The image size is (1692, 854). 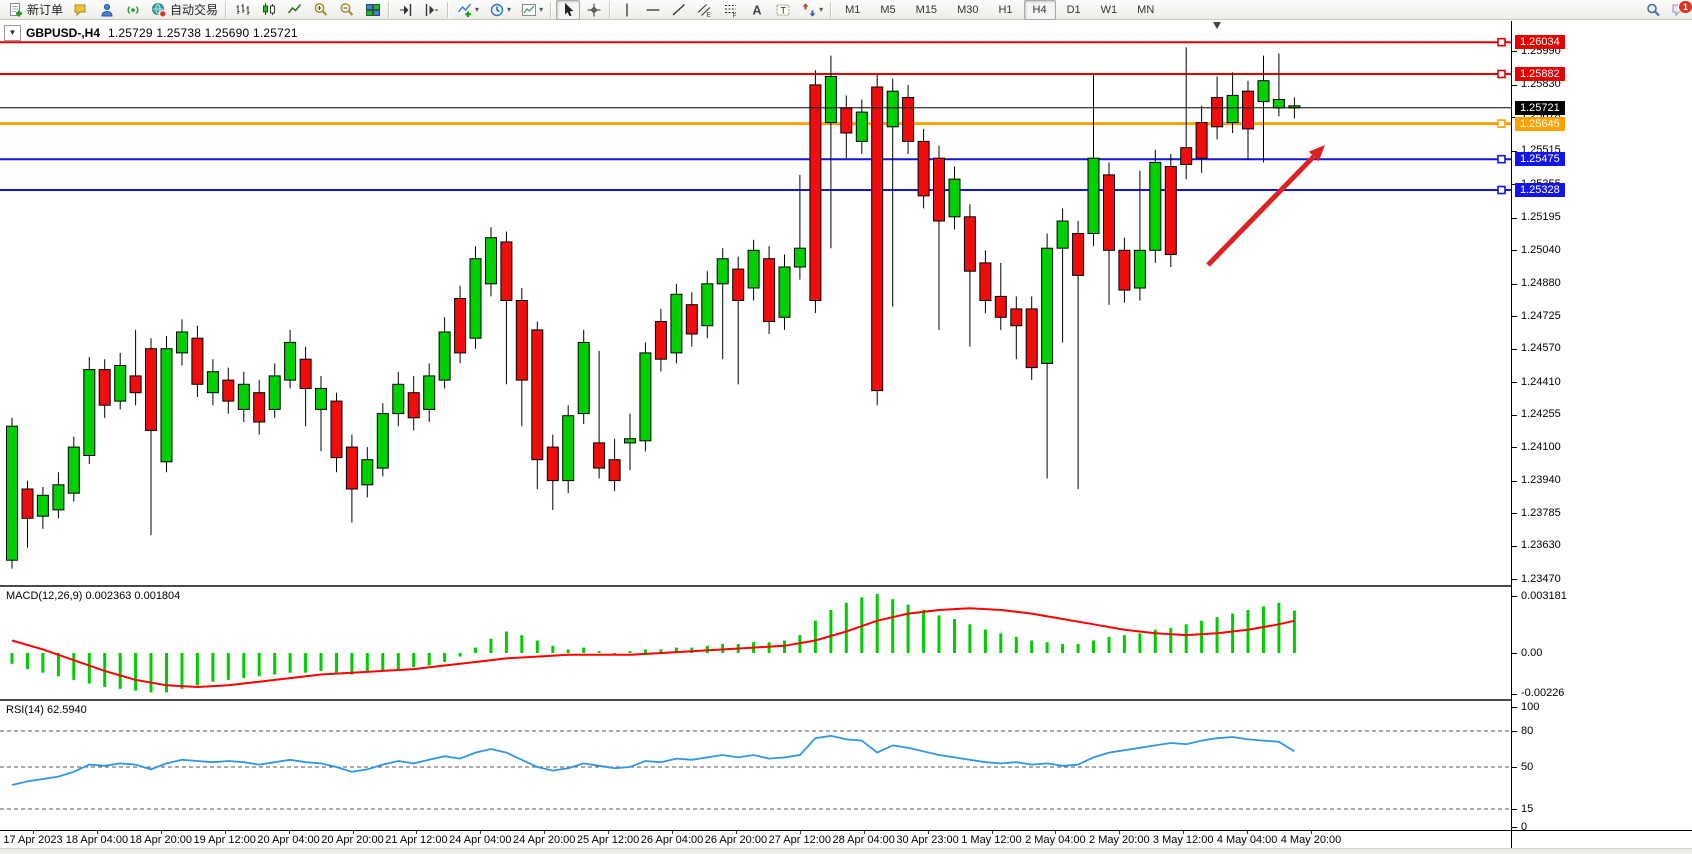 I want to click on toolbar-button-M15: M15, so click(x=926, y=9).